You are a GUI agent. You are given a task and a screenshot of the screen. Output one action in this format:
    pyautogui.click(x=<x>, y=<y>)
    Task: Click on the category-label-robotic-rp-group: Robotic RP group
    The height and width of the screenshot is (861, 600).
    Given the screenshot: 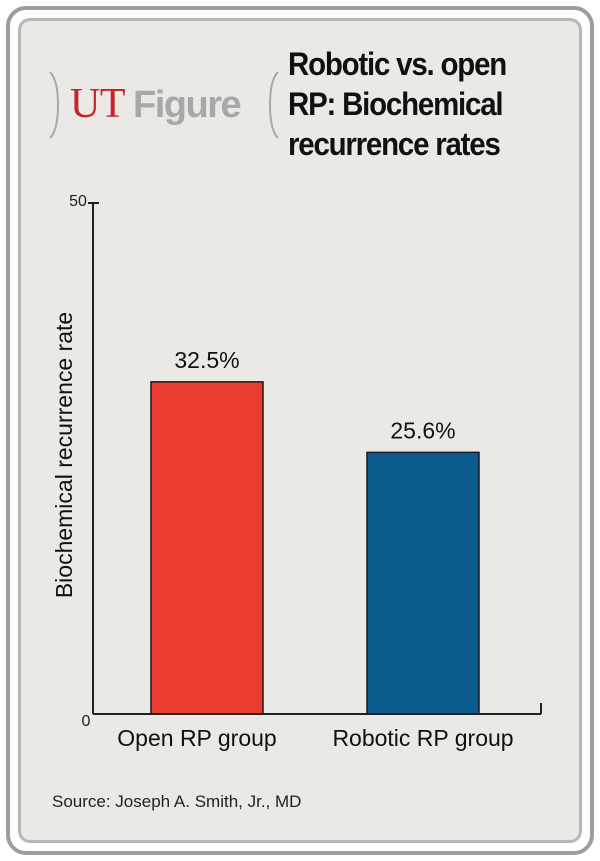 What is the action you would take?
    pyautogui.click(x=422, y=738)
    